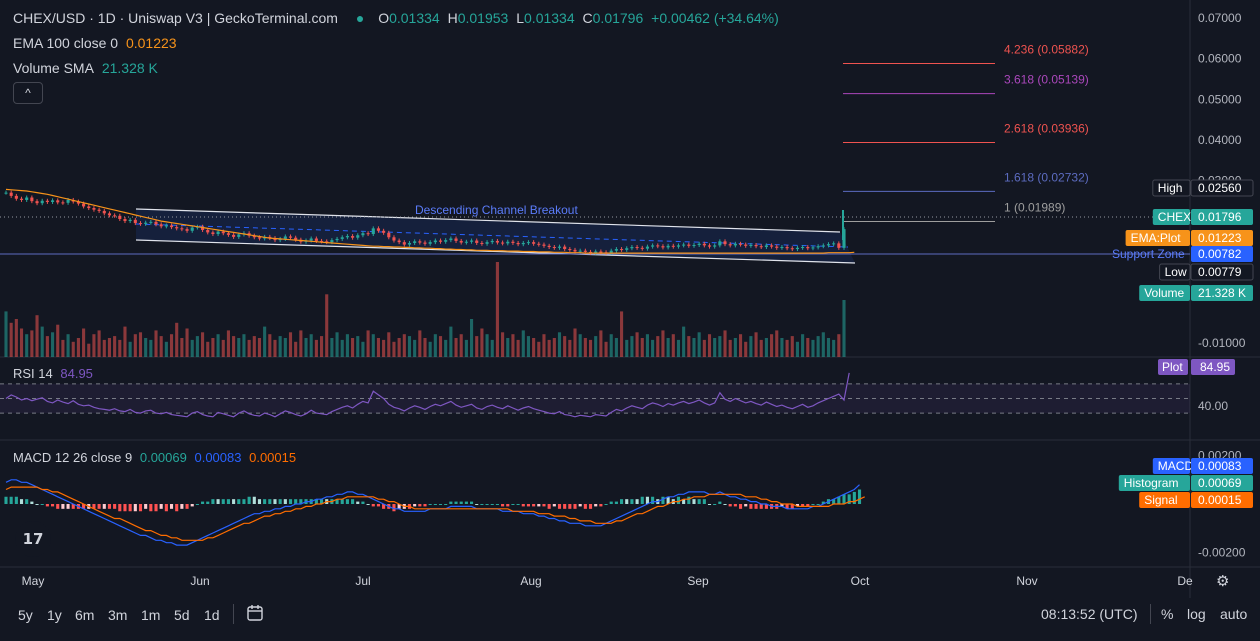  Describe the element at coordinates (33, 539) in the screenshot. I see `tradingview-logo: 17` at that location.